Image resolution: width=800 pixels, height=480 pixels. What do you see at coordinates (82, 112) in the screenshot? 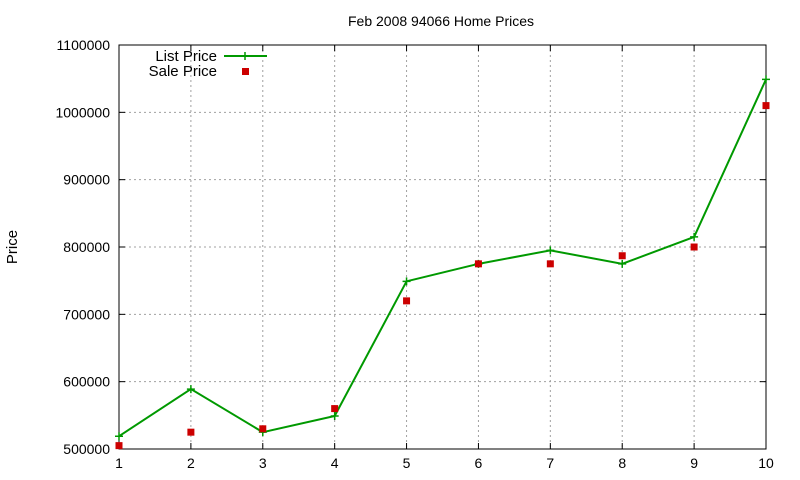
I see `y-tick-label: 1000000` at bounding box center [82, 112].